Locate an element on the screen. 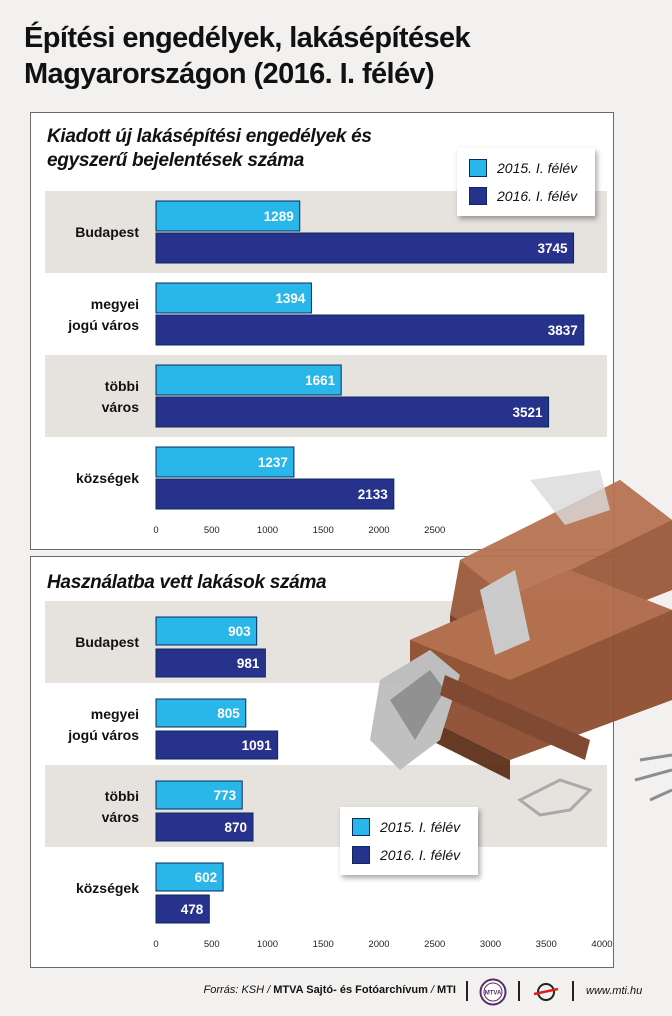  legend-swatch-2016 is located at coordinates (478, 196).